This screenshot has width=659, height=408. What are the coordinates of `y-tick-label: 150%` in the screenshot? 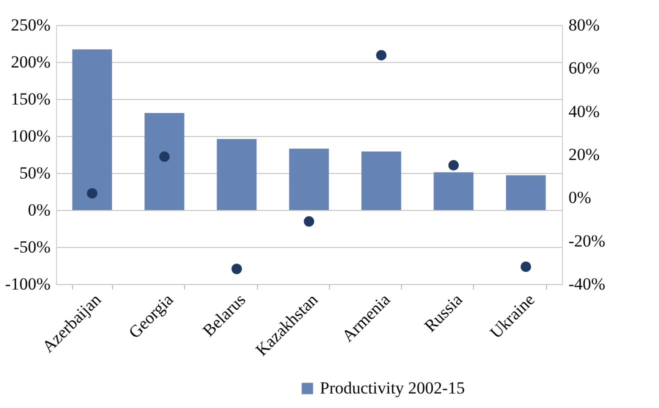 It's located at (30, 99).